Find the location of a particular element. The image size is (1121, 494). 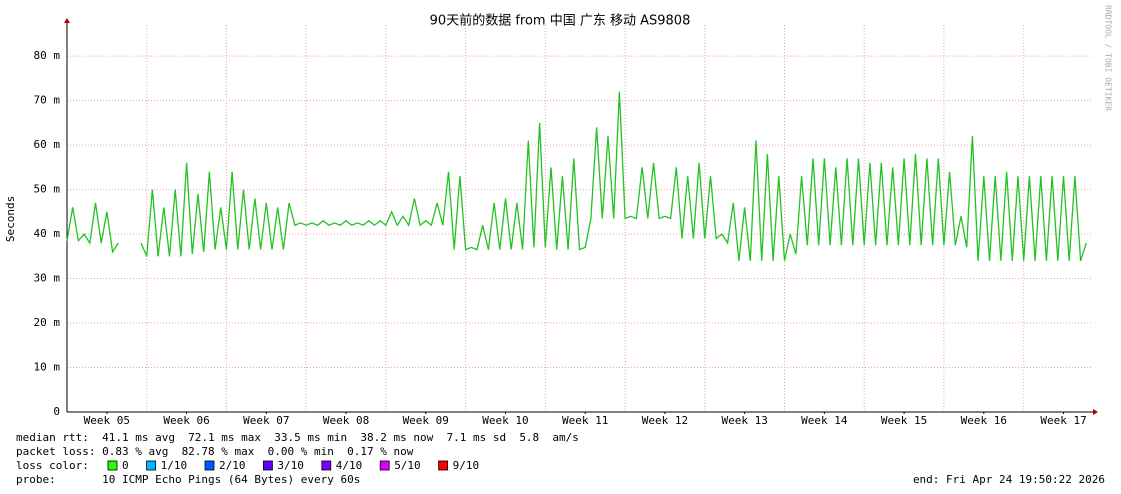

x-tick-label: Week 10 is located at coordinates (505, 420).